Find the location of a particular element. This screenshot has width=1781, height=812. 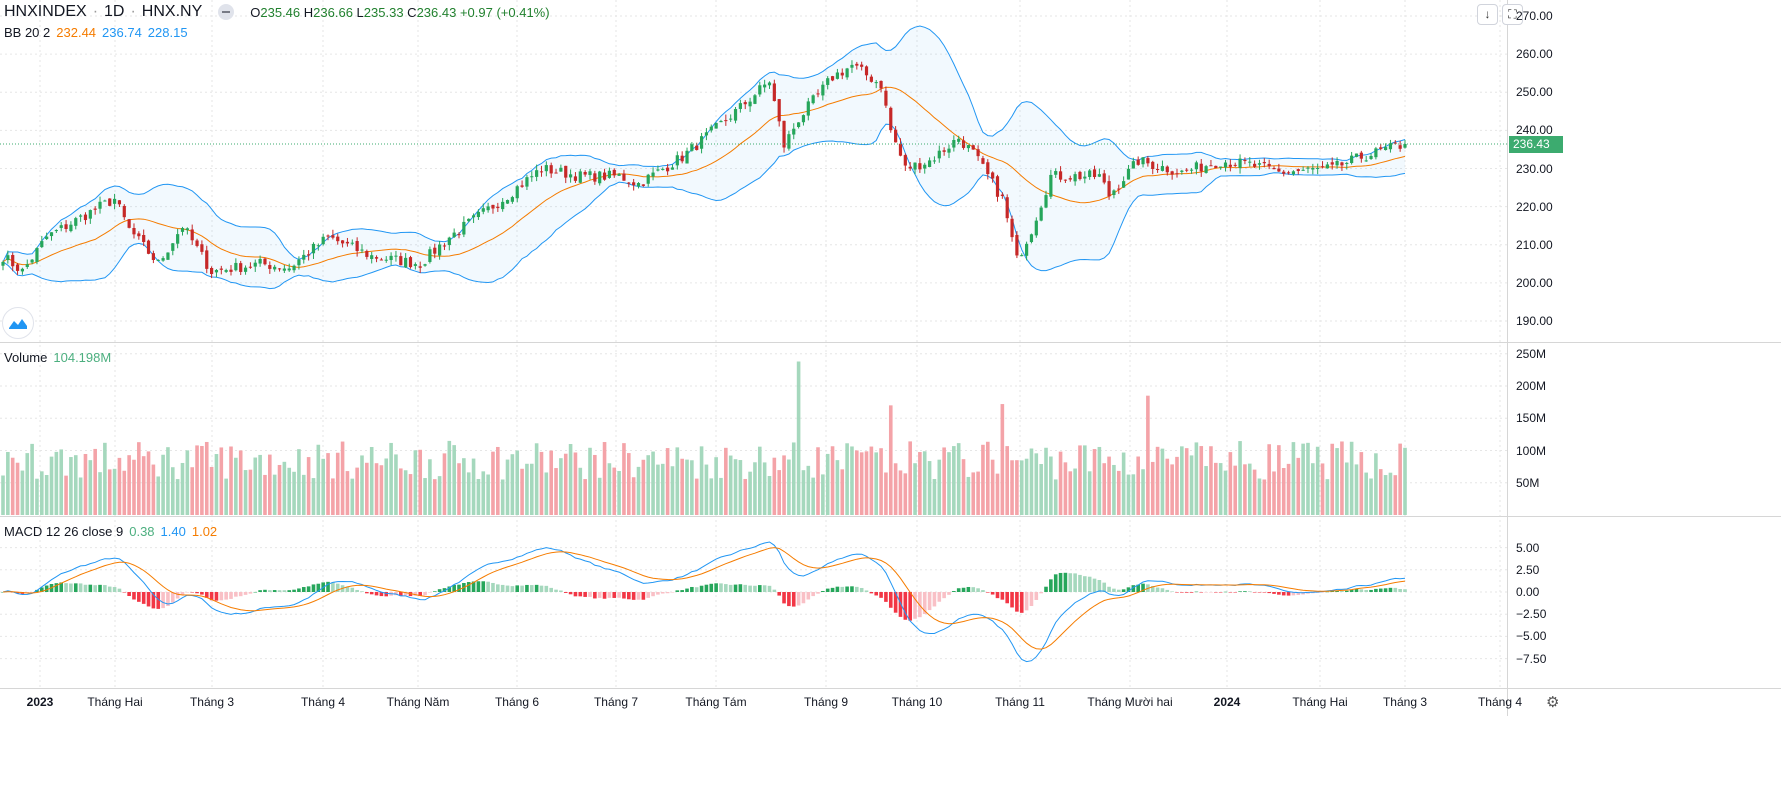

time-tick: Tháng 3 is located at coordinates (212, 702).